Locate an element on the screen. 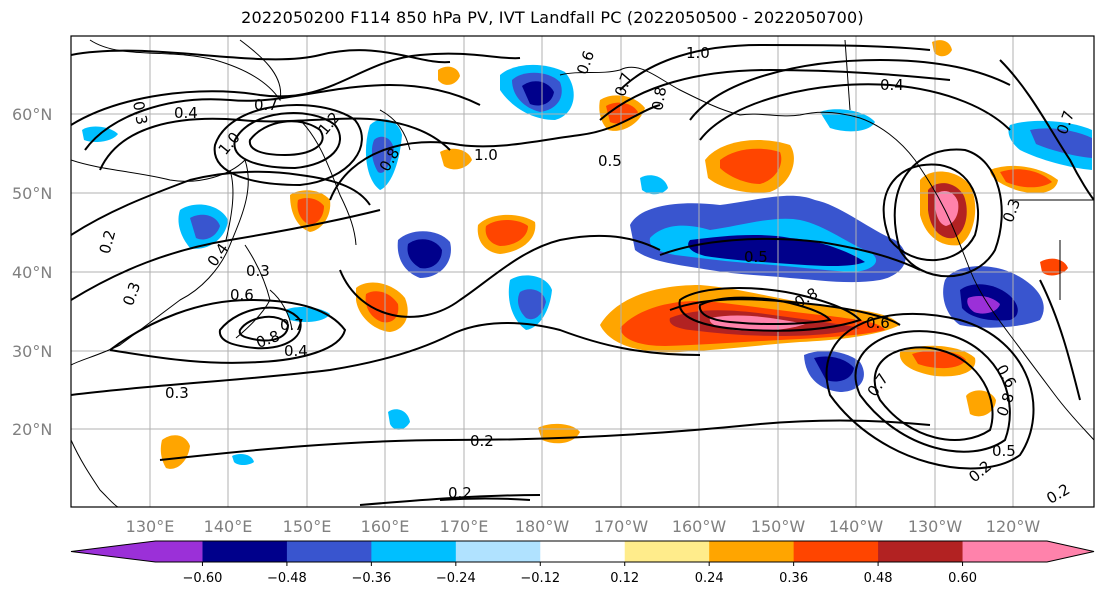  lon-label: 180°W is located at coordinates (542, 526).